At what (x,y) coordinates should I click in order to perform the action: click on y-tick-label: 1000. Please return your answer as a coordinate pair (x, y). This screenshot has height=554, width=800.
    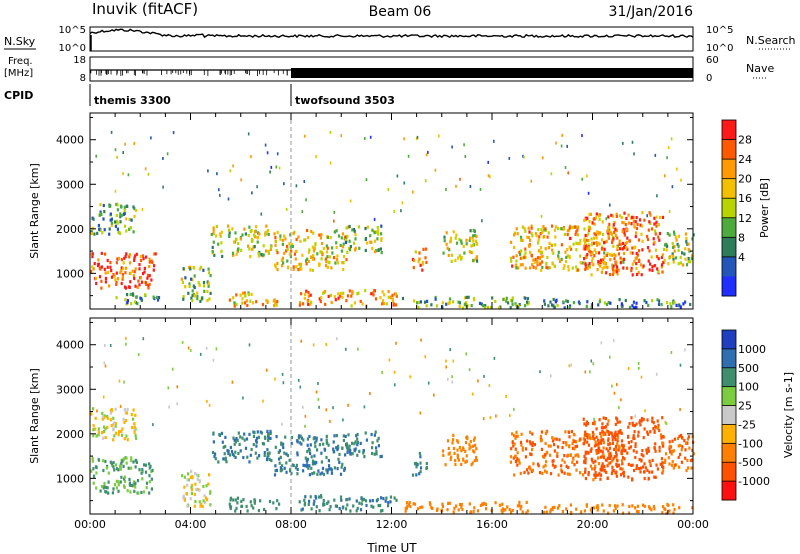
    Looking at the image, I should click on (70, 478).